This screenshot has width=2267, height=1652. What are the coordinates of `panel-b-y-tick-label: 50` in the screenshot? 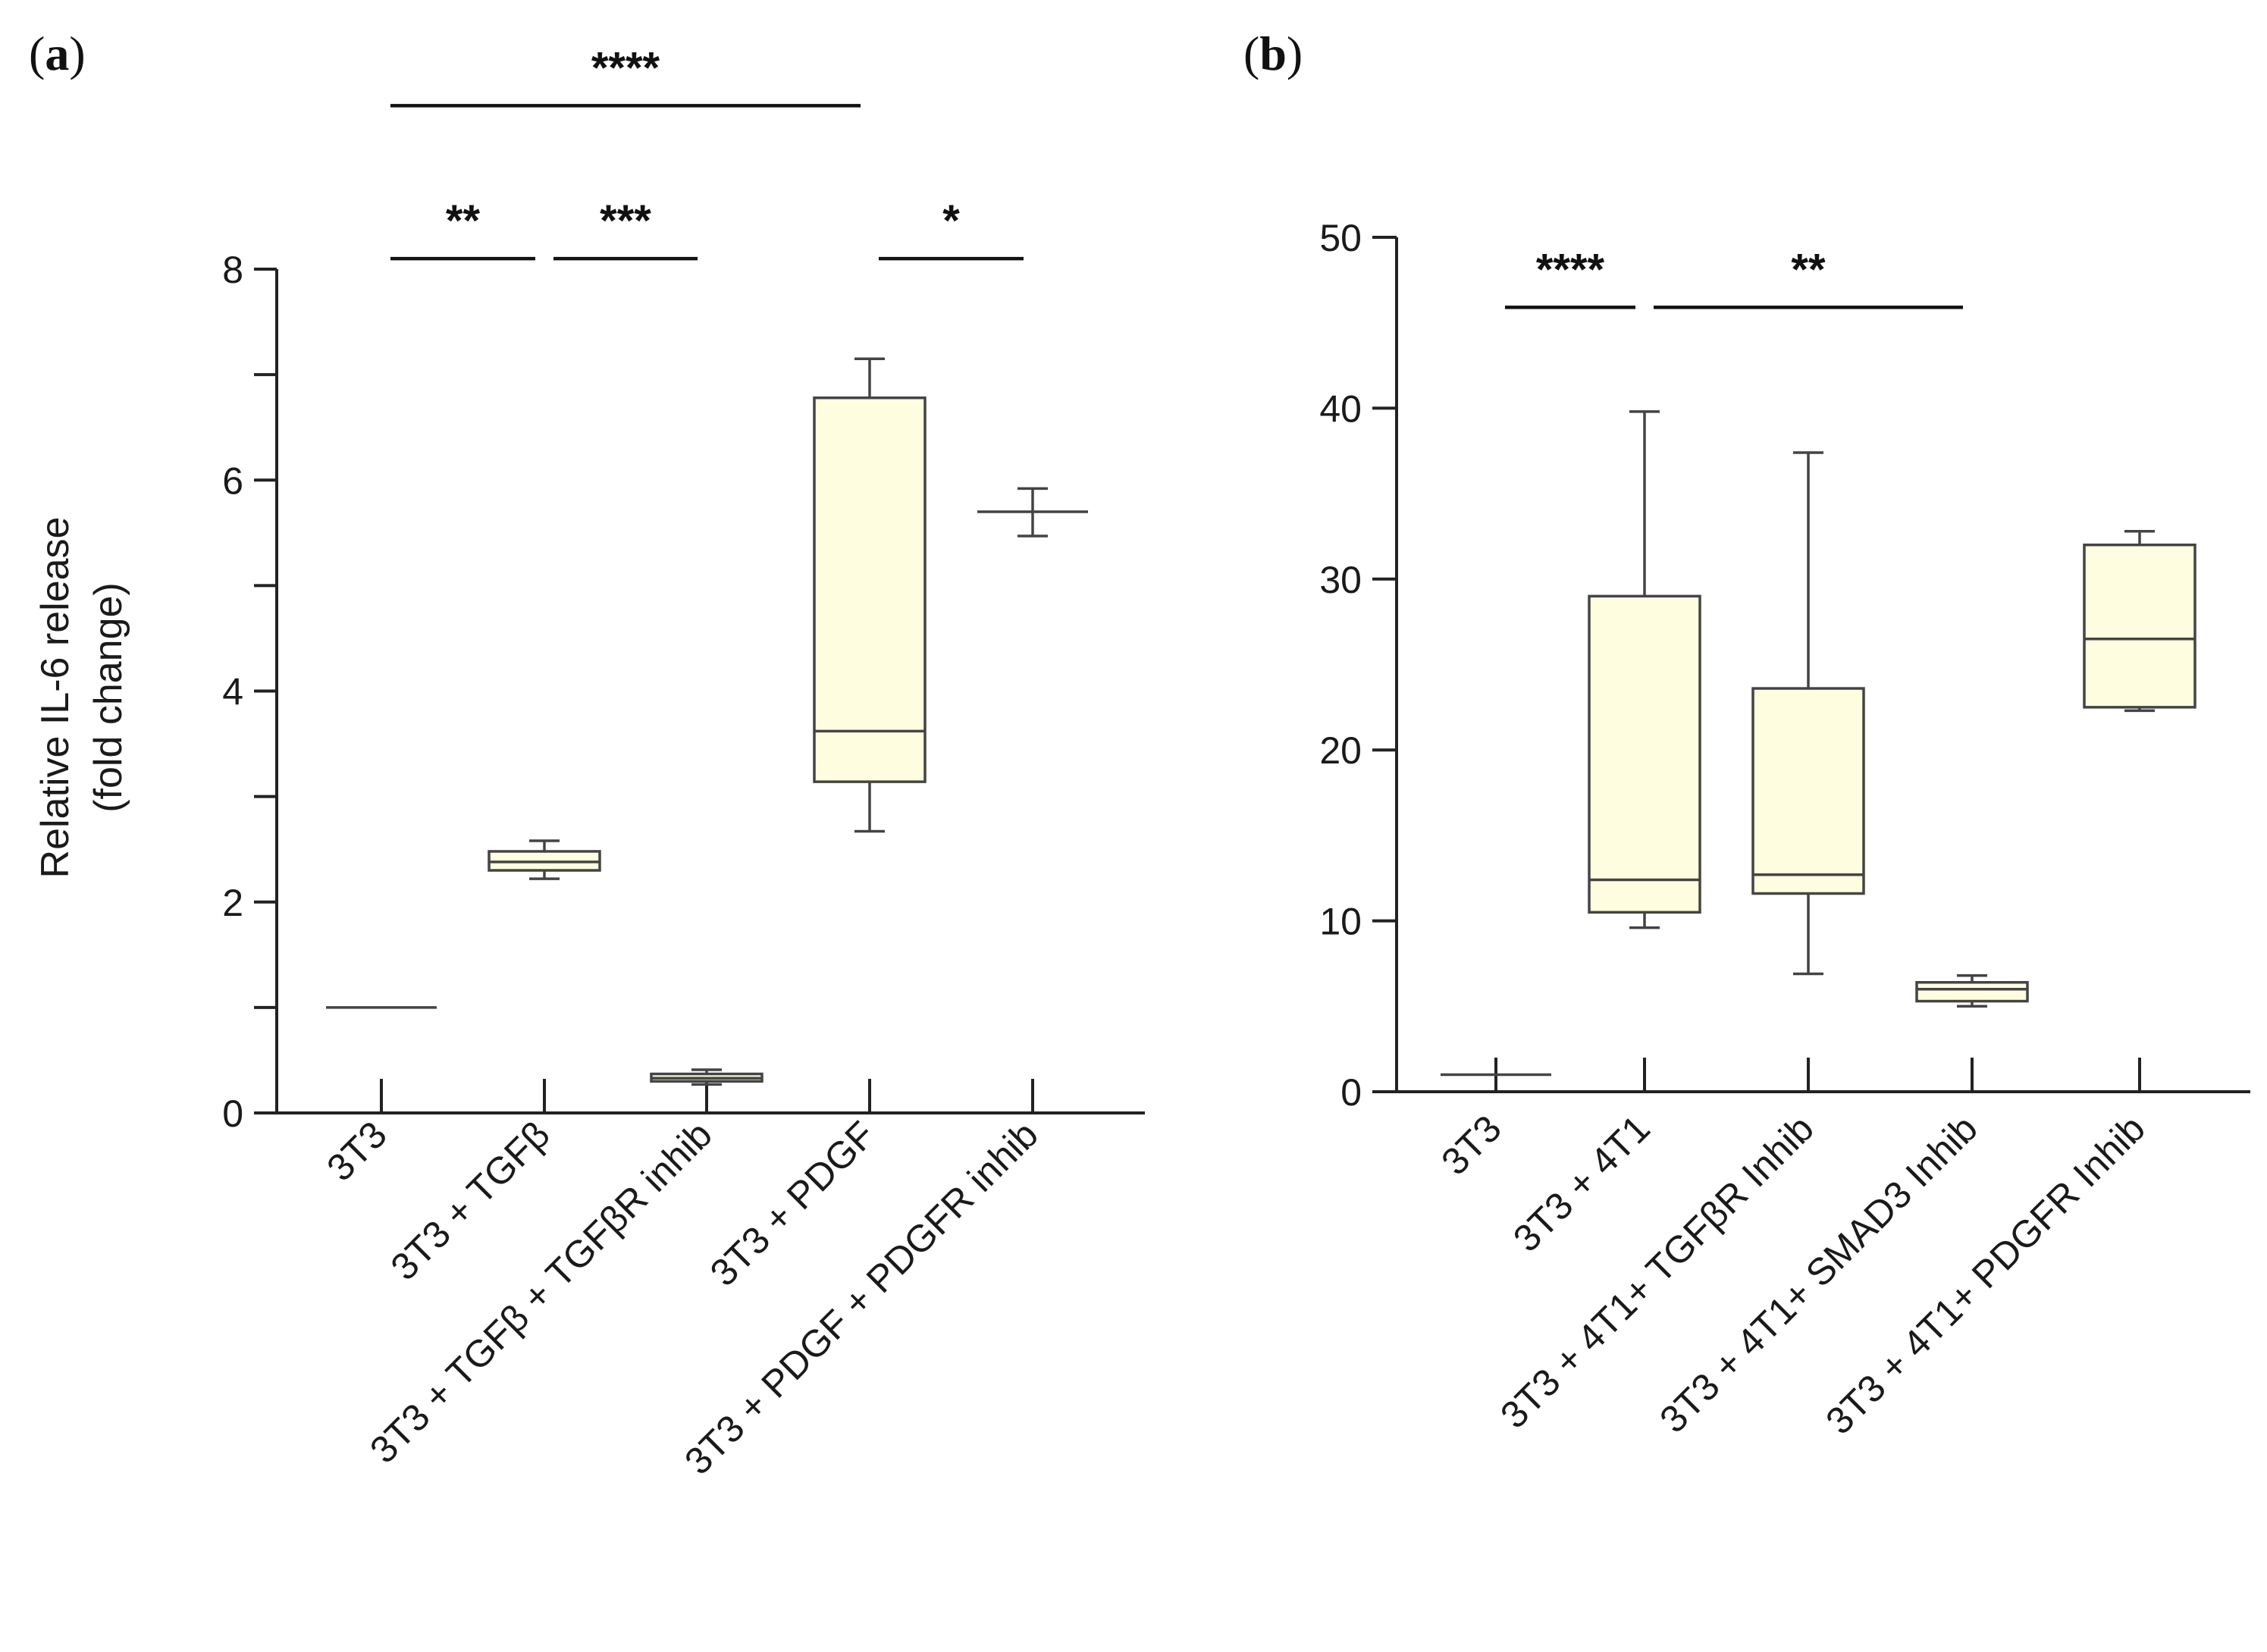 It's located at (1340, 238).